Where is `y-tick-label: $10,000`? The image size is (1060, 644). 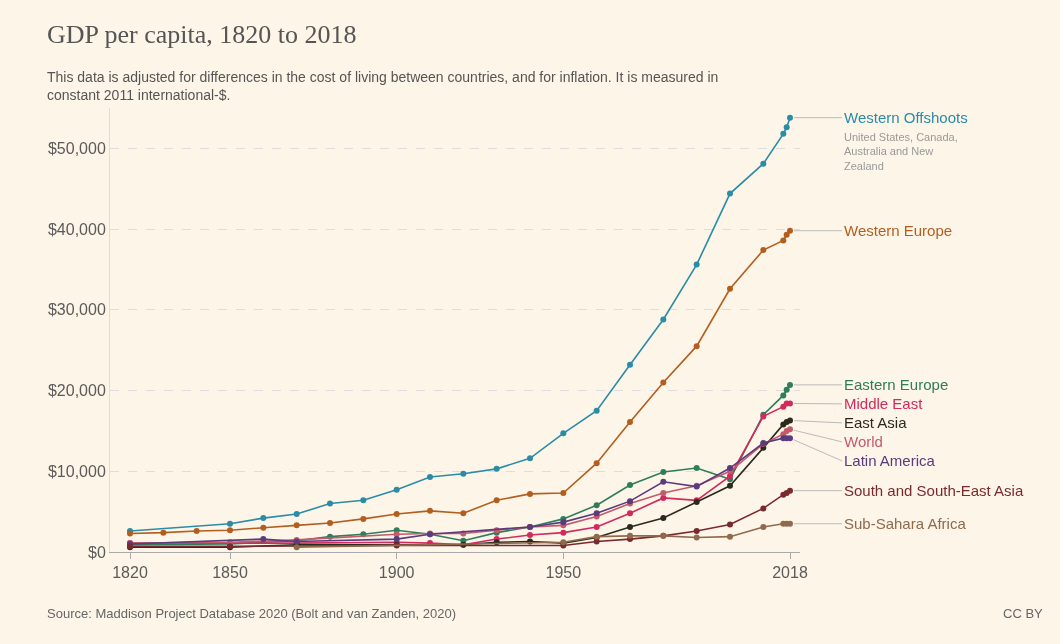 y-tick-label: $10,000 is located at coordinates (76, 471).